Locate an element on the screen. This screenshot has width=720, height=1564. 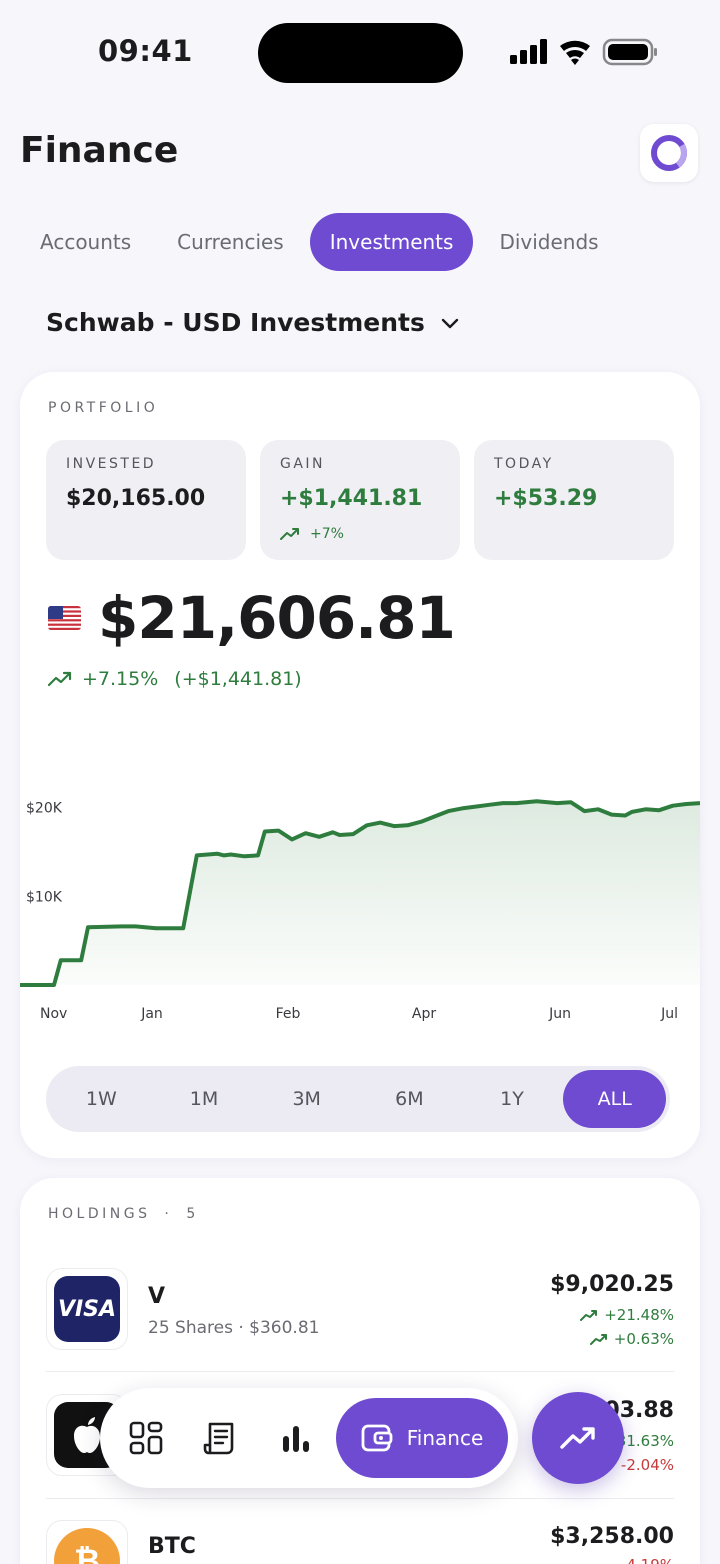
holding-ticker: V is located at coordinates (157, 1296).